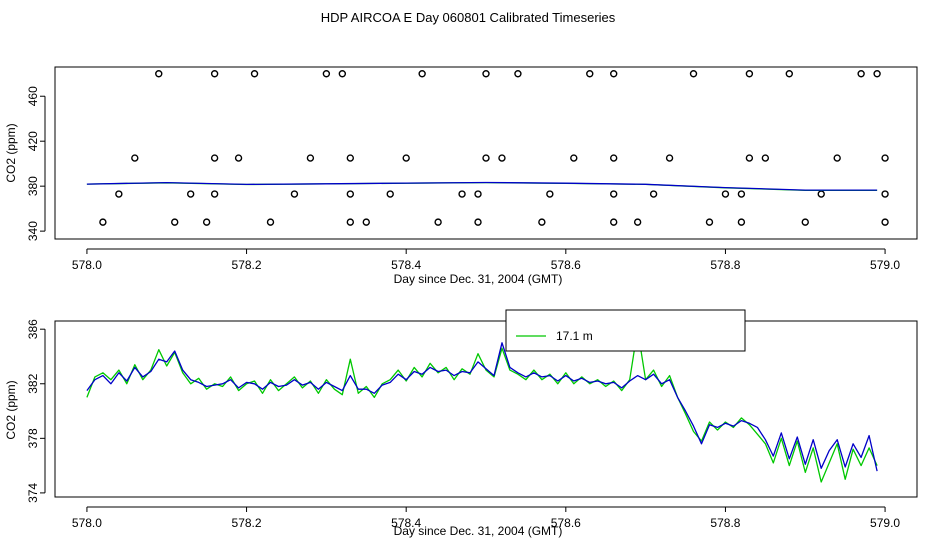 The image size is (936, 545). What do you see at coordinates (885, 523) in the screenshot?
I see `bottom-x-tick-label: 579.0` at bounding box center [885, 523].